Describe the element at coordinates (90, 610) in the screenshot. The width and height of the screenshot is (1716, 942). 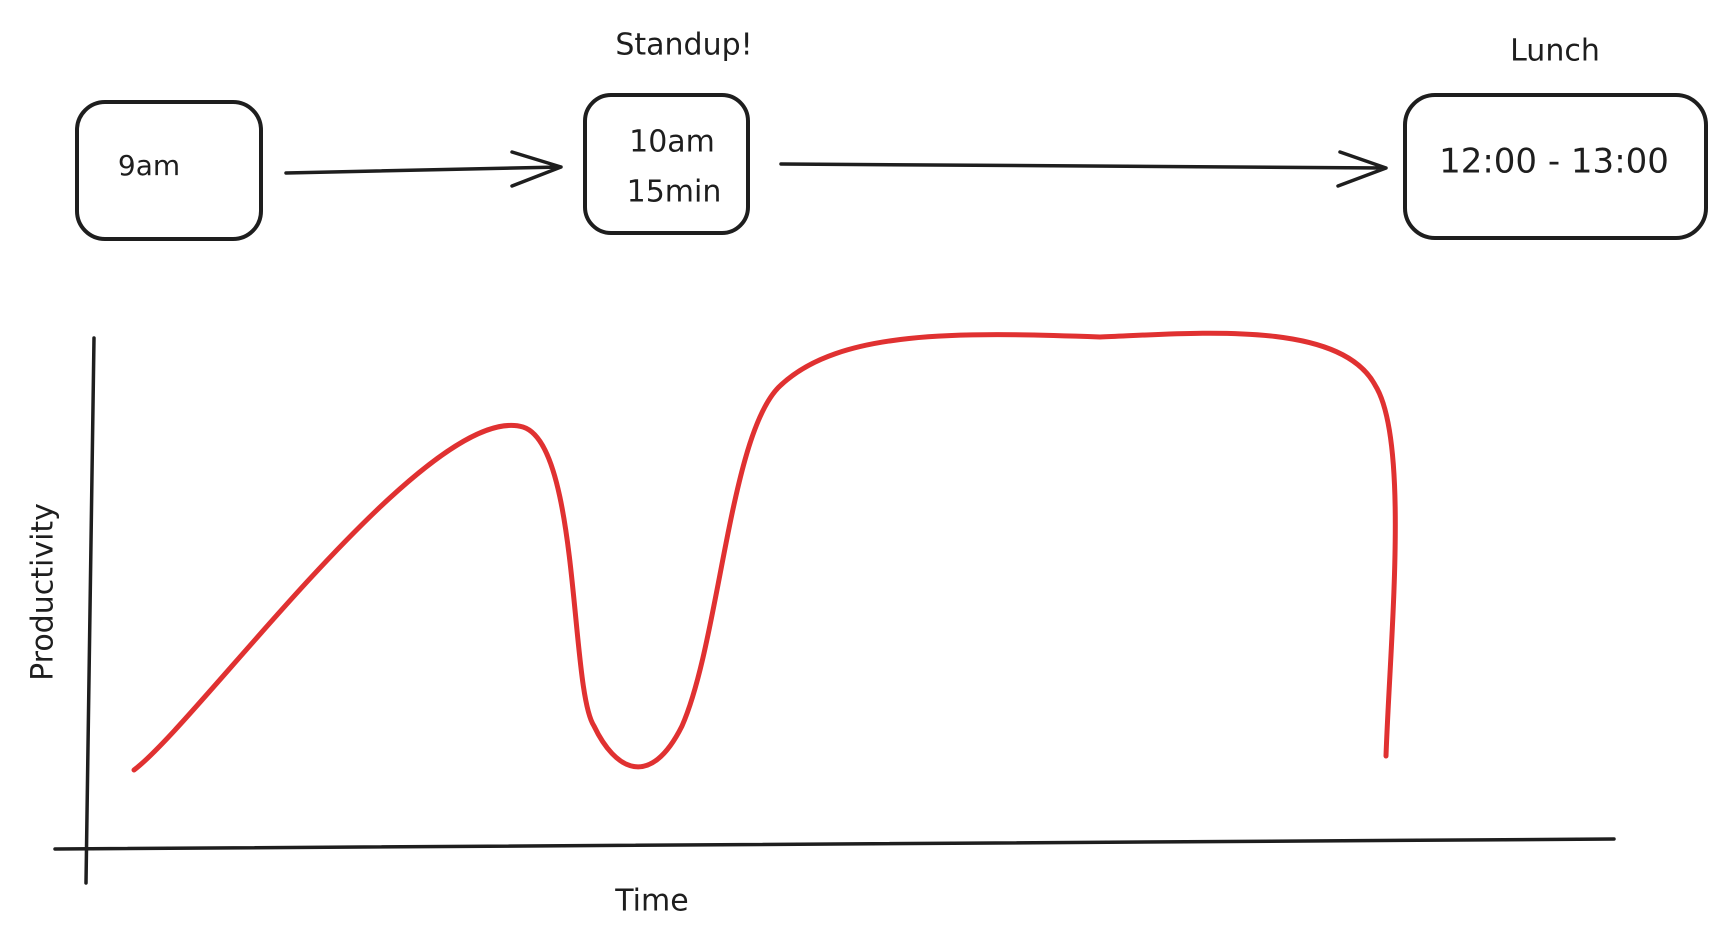
I see `y-axis` at that location.